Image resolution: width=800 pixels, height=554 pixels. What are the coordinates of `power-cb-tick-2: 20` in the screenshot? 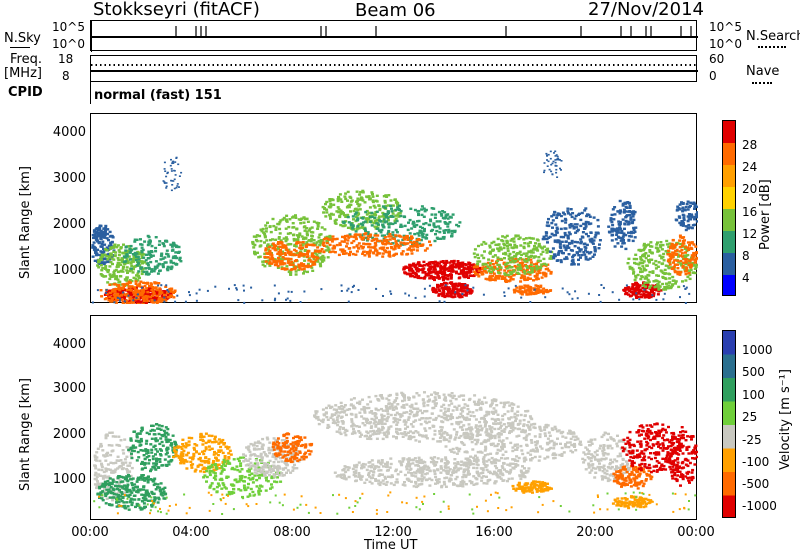 It's located at (750, 189).